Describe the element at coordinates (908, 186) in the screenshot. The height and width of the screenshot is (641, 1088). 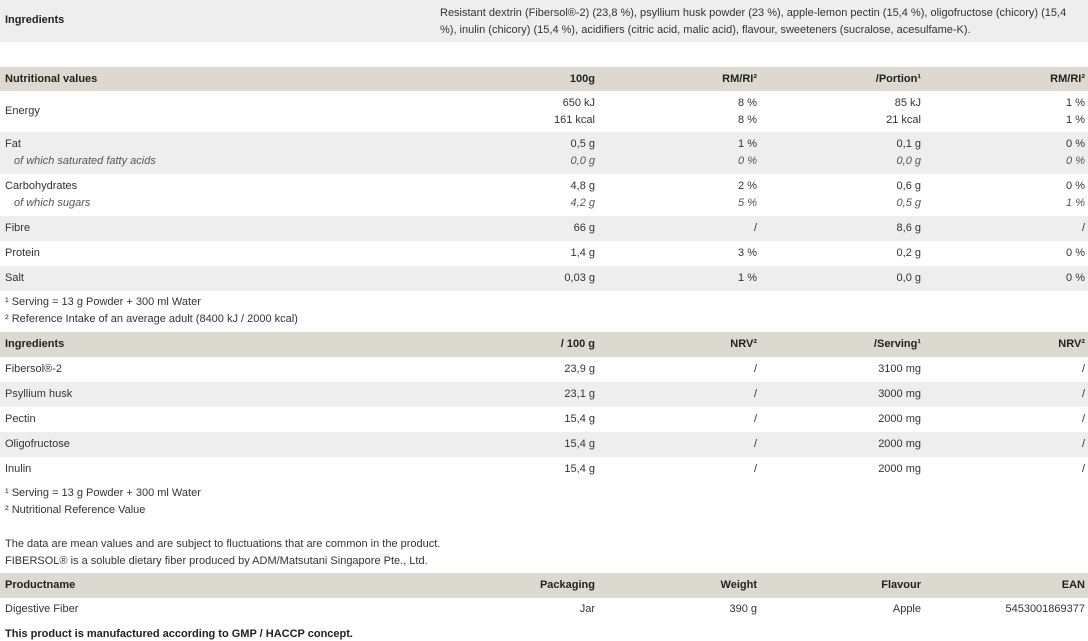
I see `nutrient-value: 0,6 g` at that location.